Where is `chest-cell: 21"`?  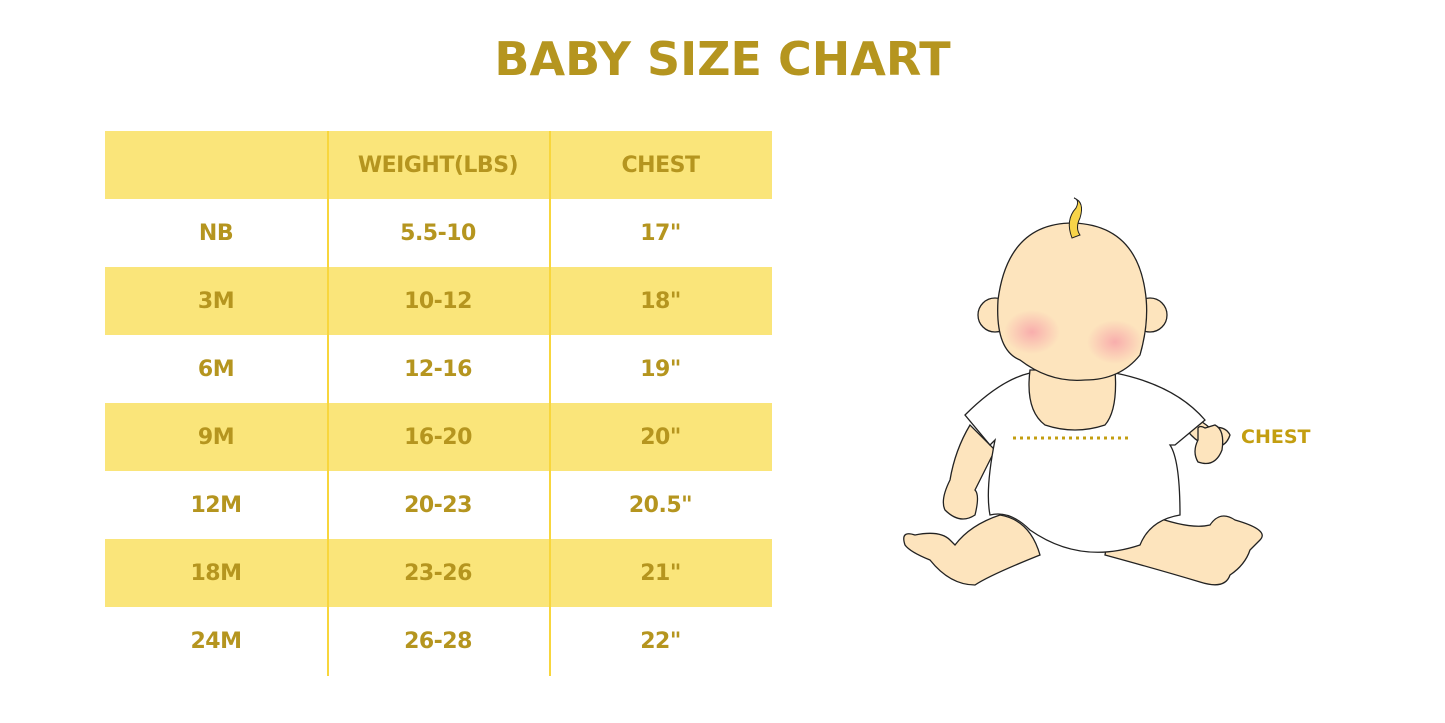
chest-cell: 21" is located at coordinates (660, 573).